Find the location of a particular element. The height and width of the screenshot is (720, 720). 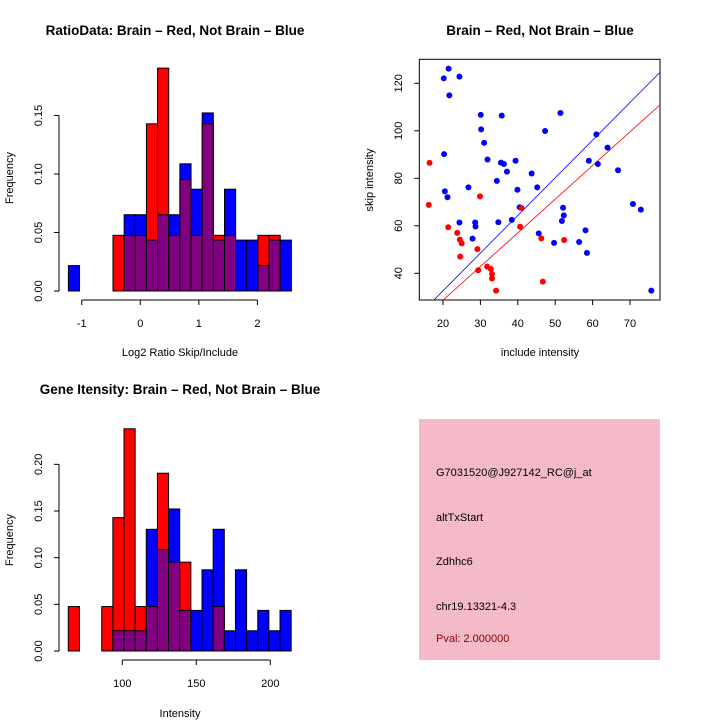

ratio-histogram-title: RatioData: Brain – Red, Not Brain – Blue is located at coordinates (175, 30).